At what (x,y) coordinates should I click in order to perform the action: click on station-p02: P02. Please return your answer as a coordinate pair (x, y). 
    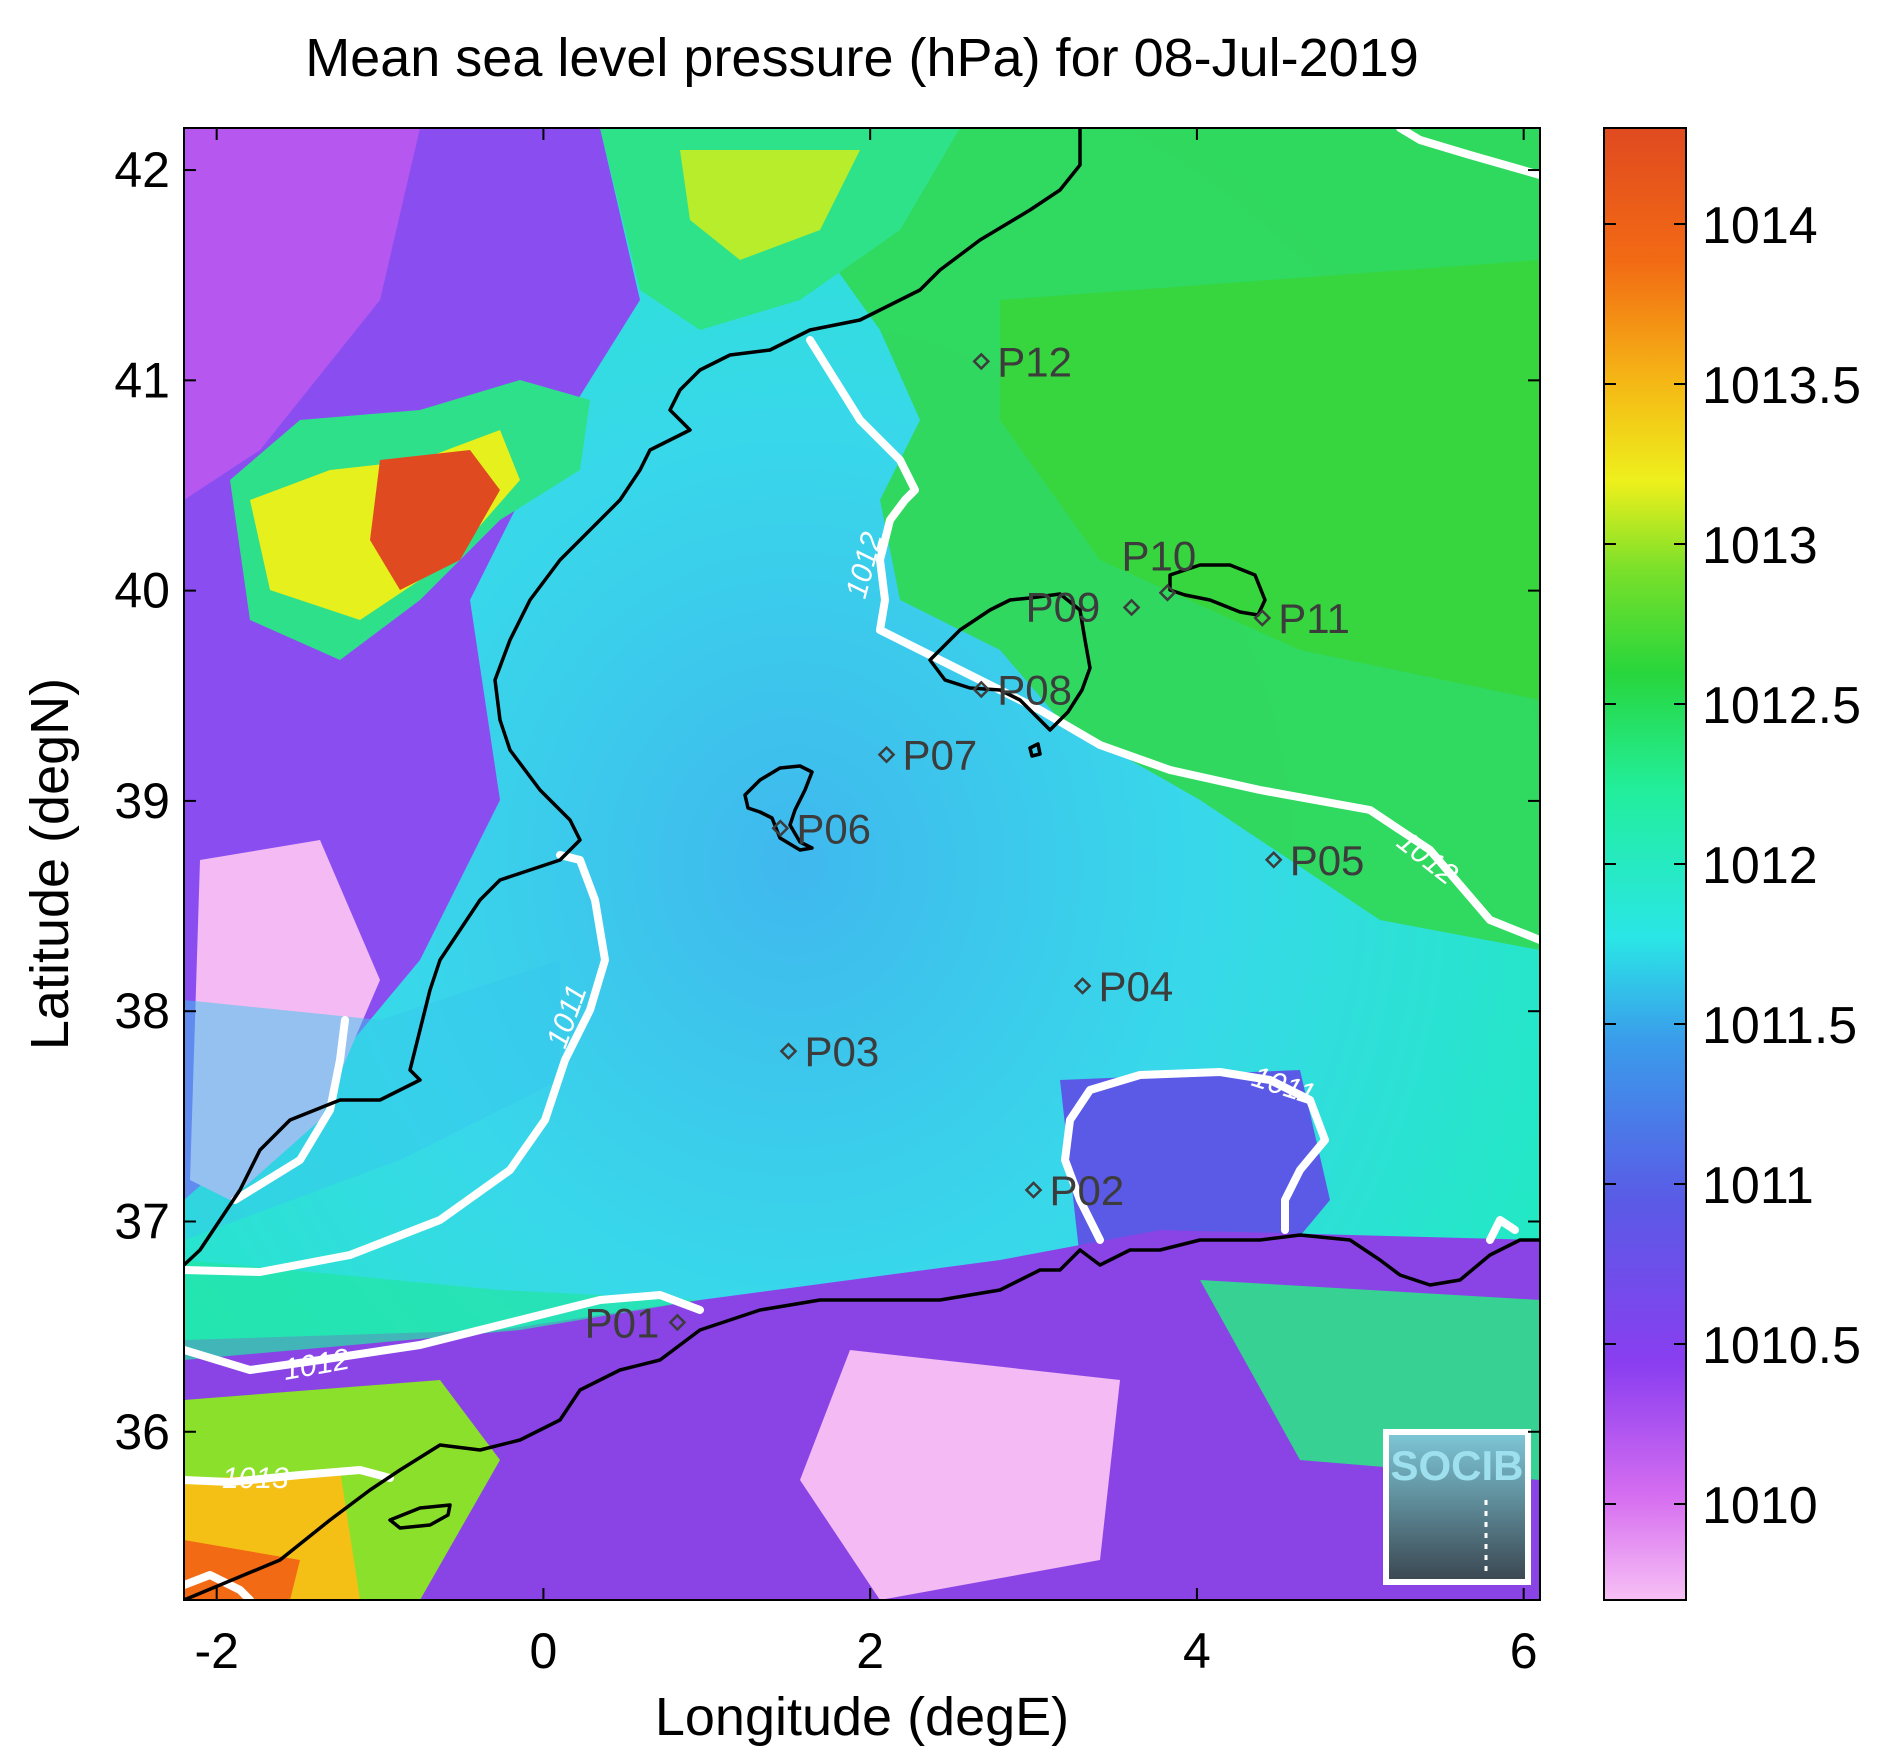
    Looking at the image, I should click on (1074, 1190).